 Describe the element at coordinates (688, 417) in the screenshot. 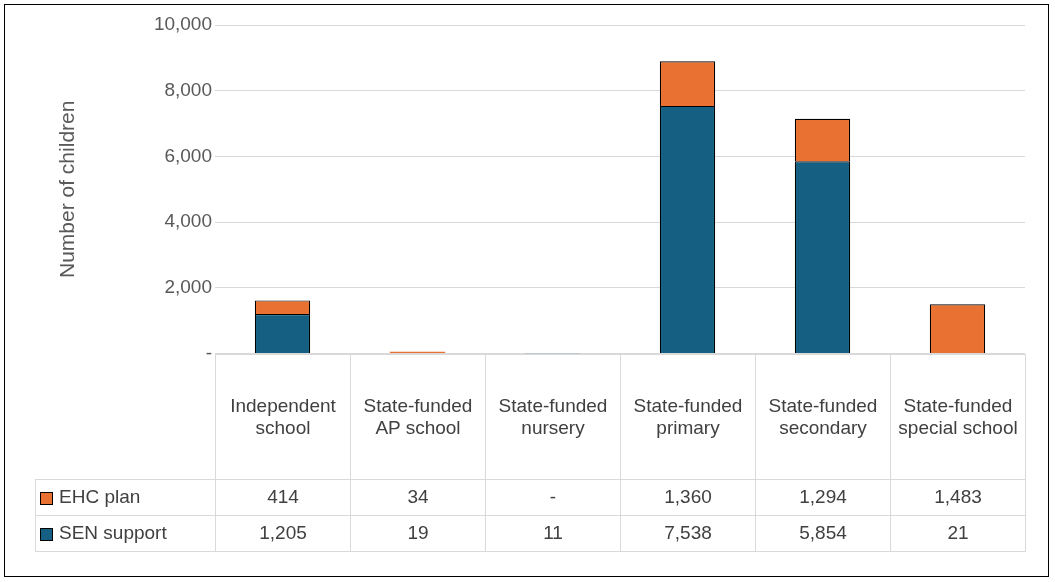

I see `x-tick-label: State-funded primary` at that location.